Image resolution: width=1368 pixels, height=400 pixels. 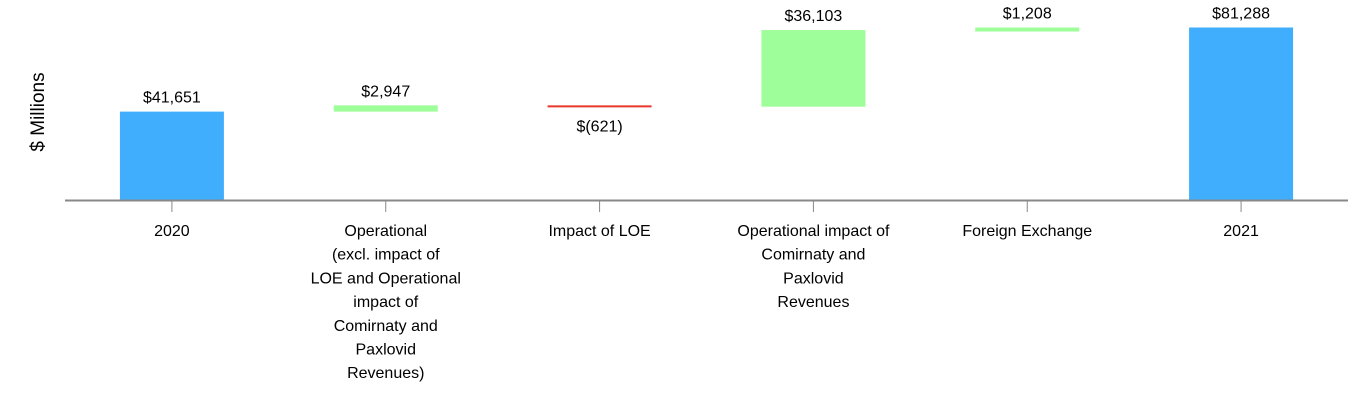 What do you see at coordinates (385, 373) in the screenshot?
I see `category-label-2-line-7: Revenues)` at bounding box center [385, 373].